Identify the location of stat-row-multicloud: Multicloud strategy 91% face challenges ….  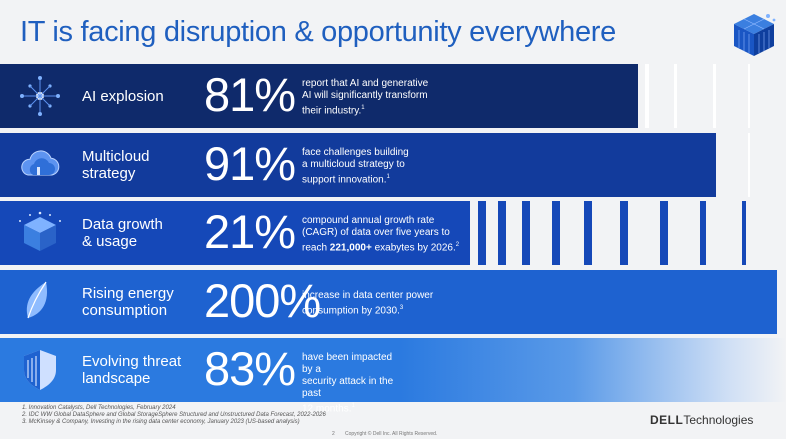
(358, 165).